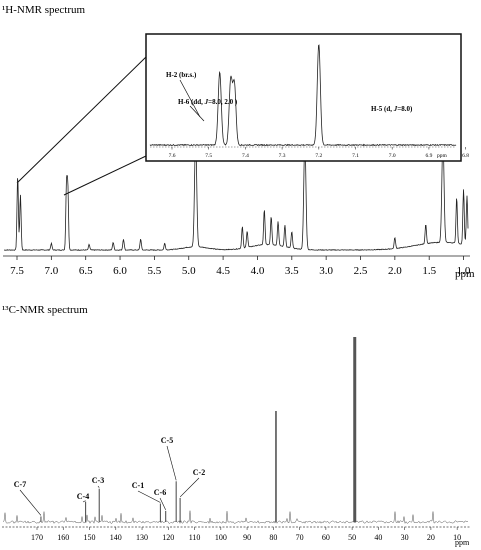  Describe the element at coordinates (405, 537) in the screenshot. I see `c-nmr-tick-label: 30` at that location.